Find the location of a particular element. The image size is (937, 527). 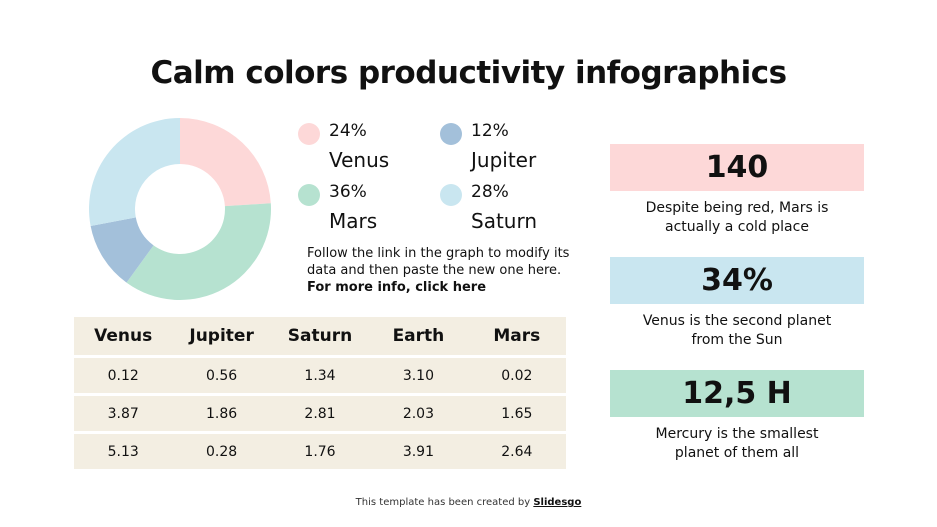

table-header-row: Venus Jupiter Saturn Earth Mars is located at coordinates (320, 336).